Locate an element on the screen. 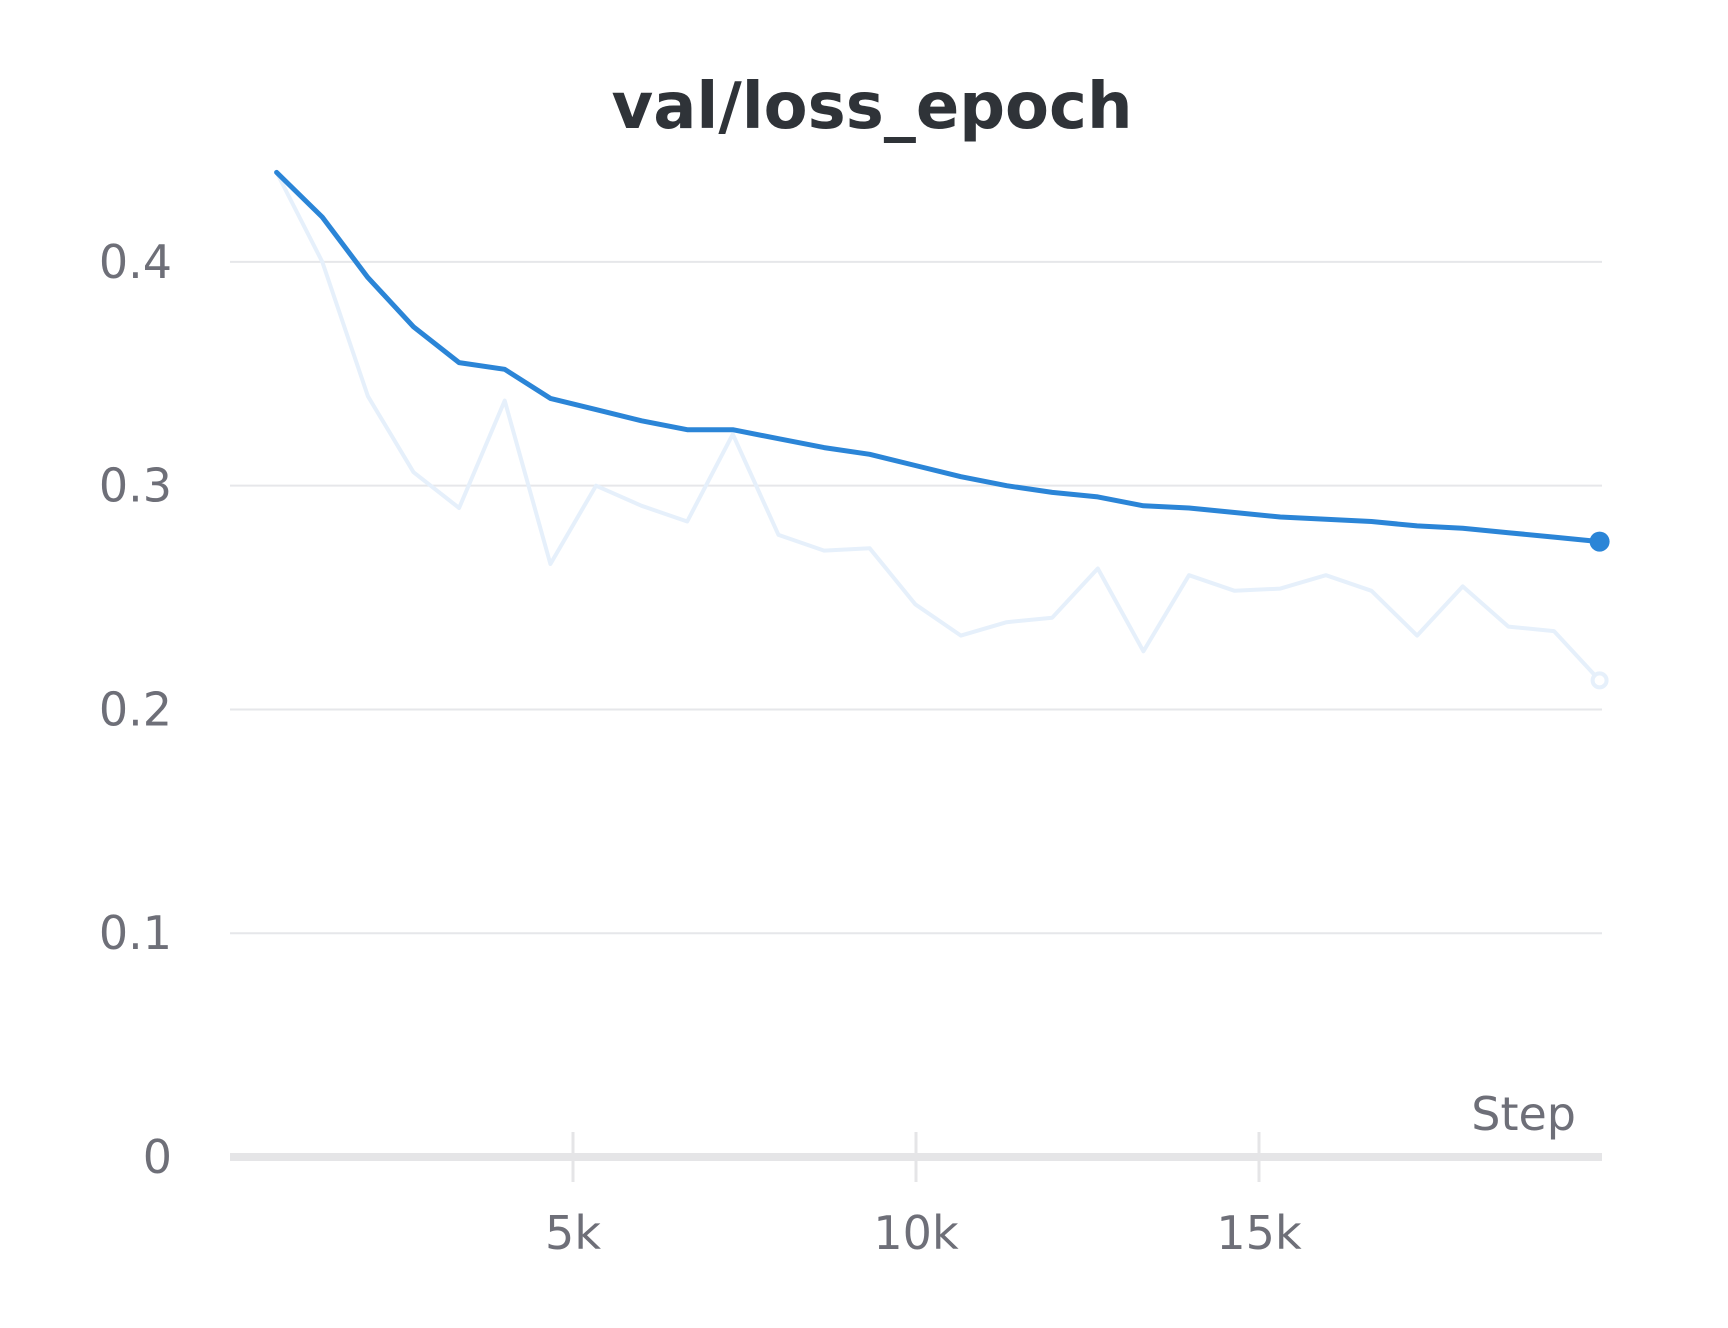  x-tick-label: 10k is located at coordinates (916, 1233).